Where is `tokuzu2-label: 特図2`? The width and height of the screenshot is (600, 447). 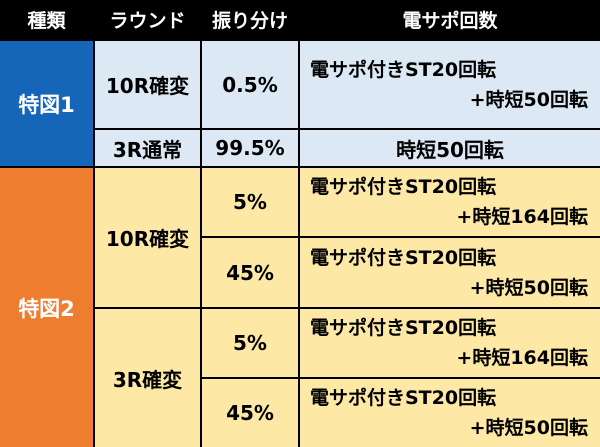 tokuzu2-label: 特図2 is located at coordinates (46, 307).